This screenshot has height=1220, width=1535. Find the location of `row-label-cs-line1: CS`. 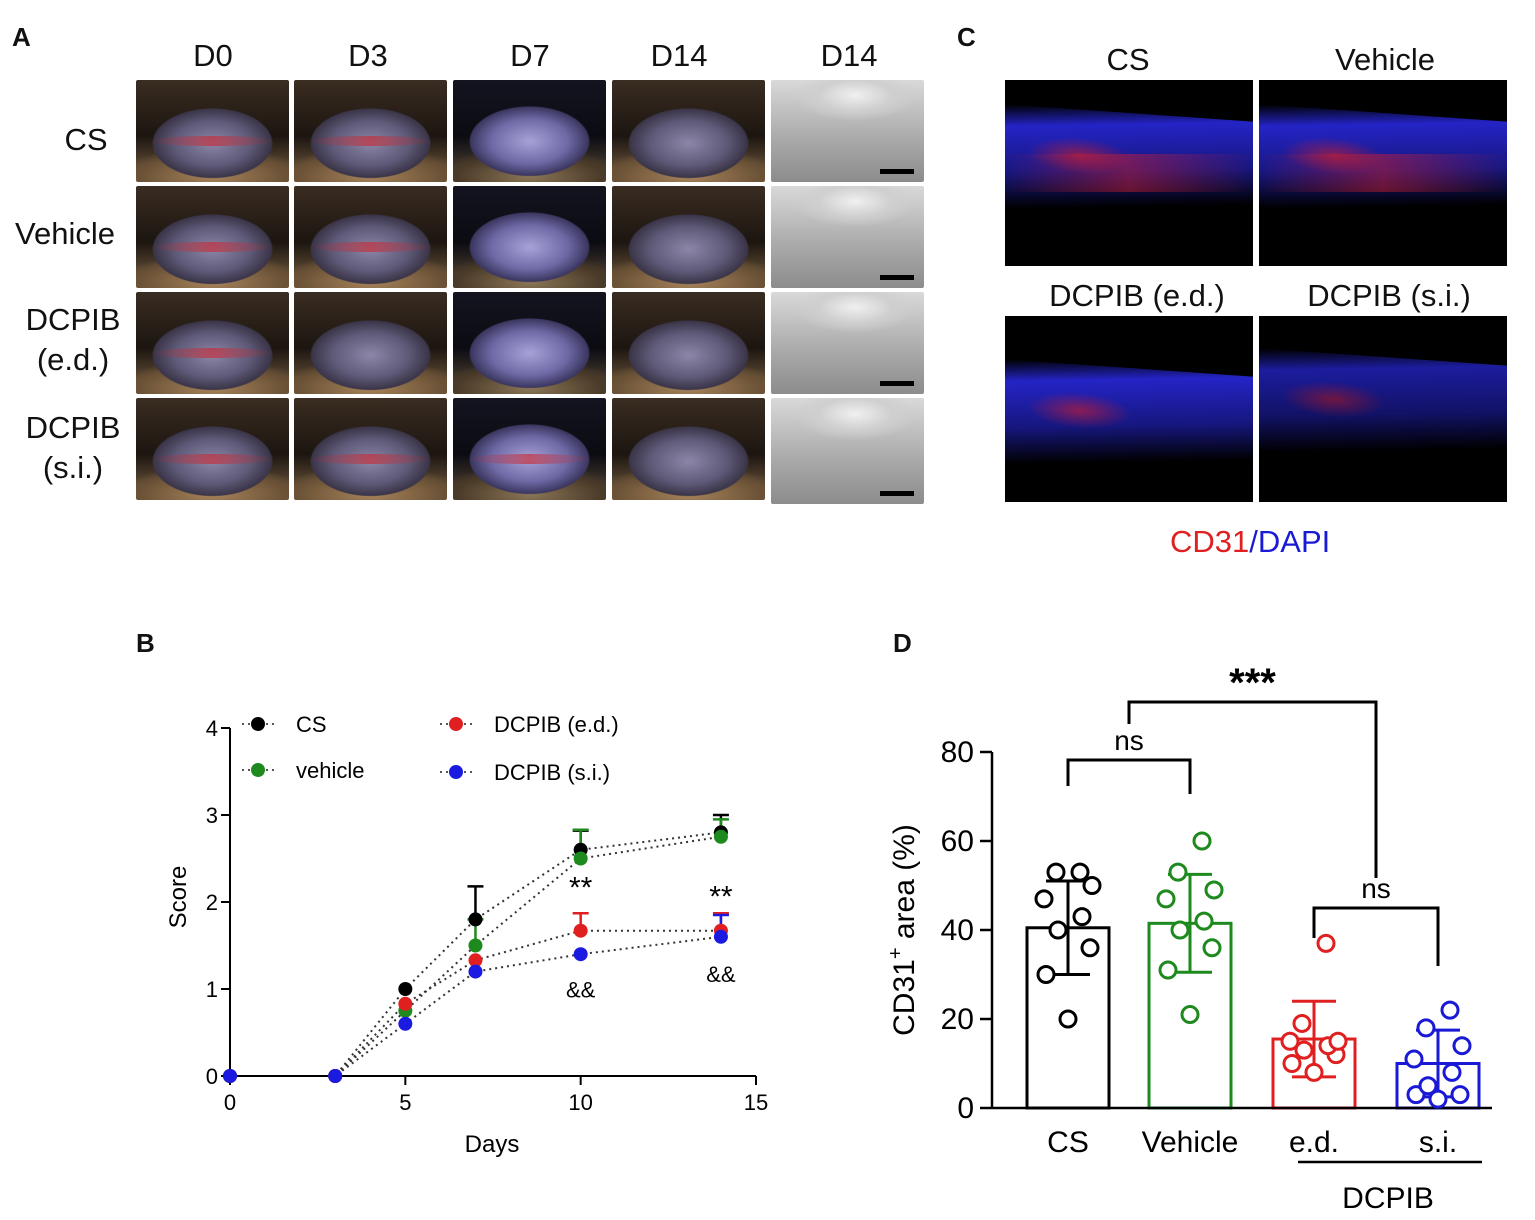

row-label-cs-line1: CS is located at coordinates (86, 139).